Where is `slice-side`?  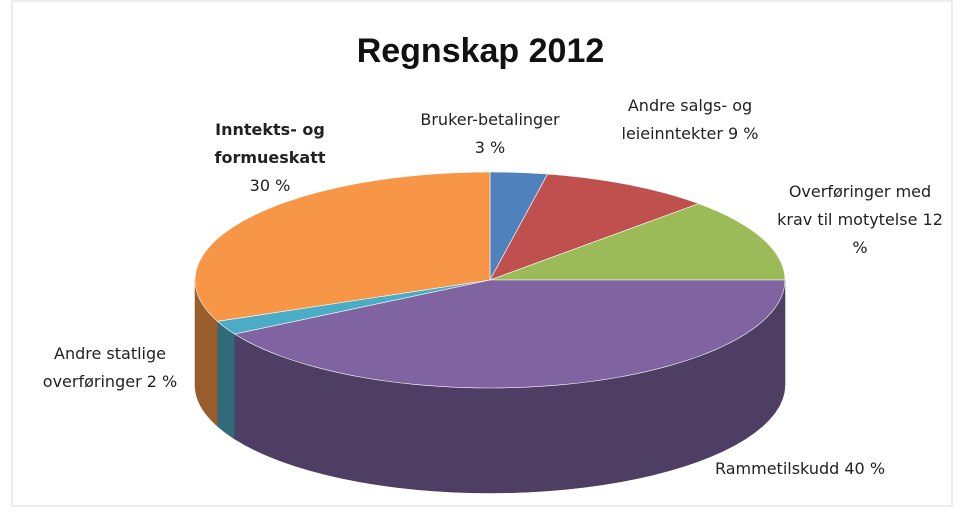 slice-side is located at coordinates (226, 380).